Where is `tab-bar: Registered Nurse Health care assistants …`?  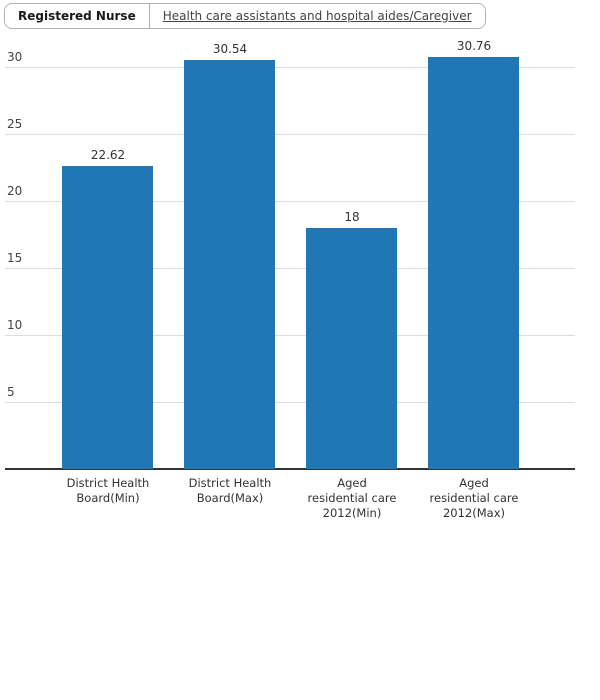 tab-bar: Registered Nurse Health care assistants … is located at coordinates (245, 16).